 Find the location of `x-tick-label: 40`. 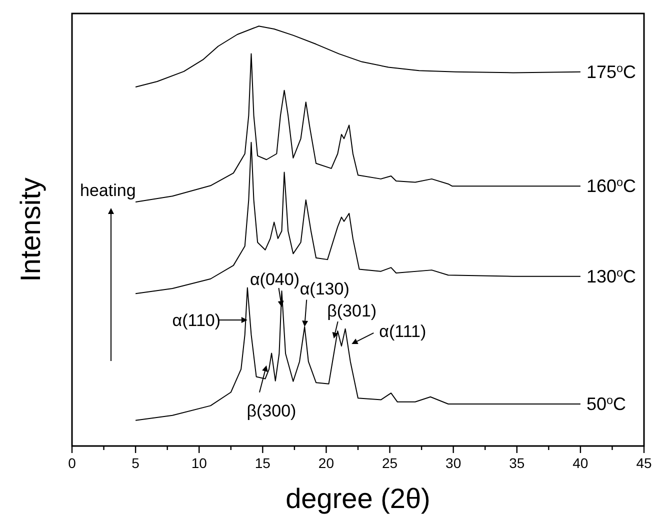

x-tick-label: 40 is located at coordinates (580, 463).